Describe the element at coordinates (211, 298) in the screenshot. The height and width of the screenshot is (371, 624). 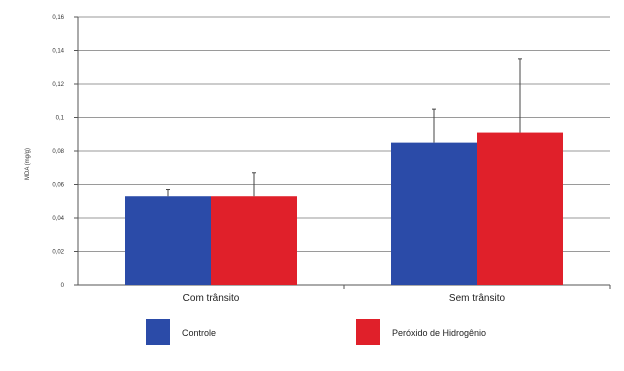
I see `x-category-label: Com trânsito` at that location.